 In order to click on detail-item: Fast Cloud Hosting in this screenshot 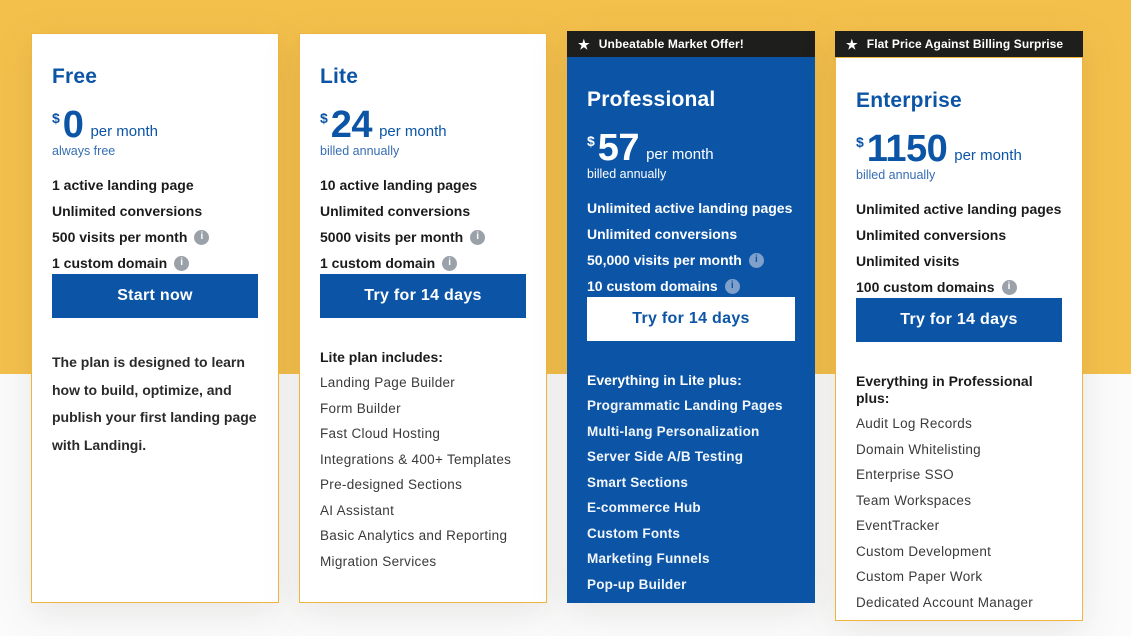, I will do `click(380, 433)`.